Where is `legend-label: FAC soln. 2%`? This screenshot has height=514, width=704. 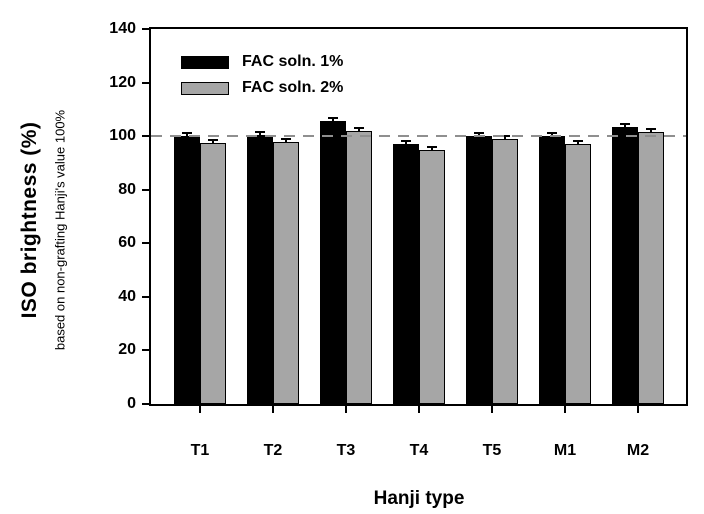
legend-label: FAC soln. 2% is located at coordinates (293, 87).